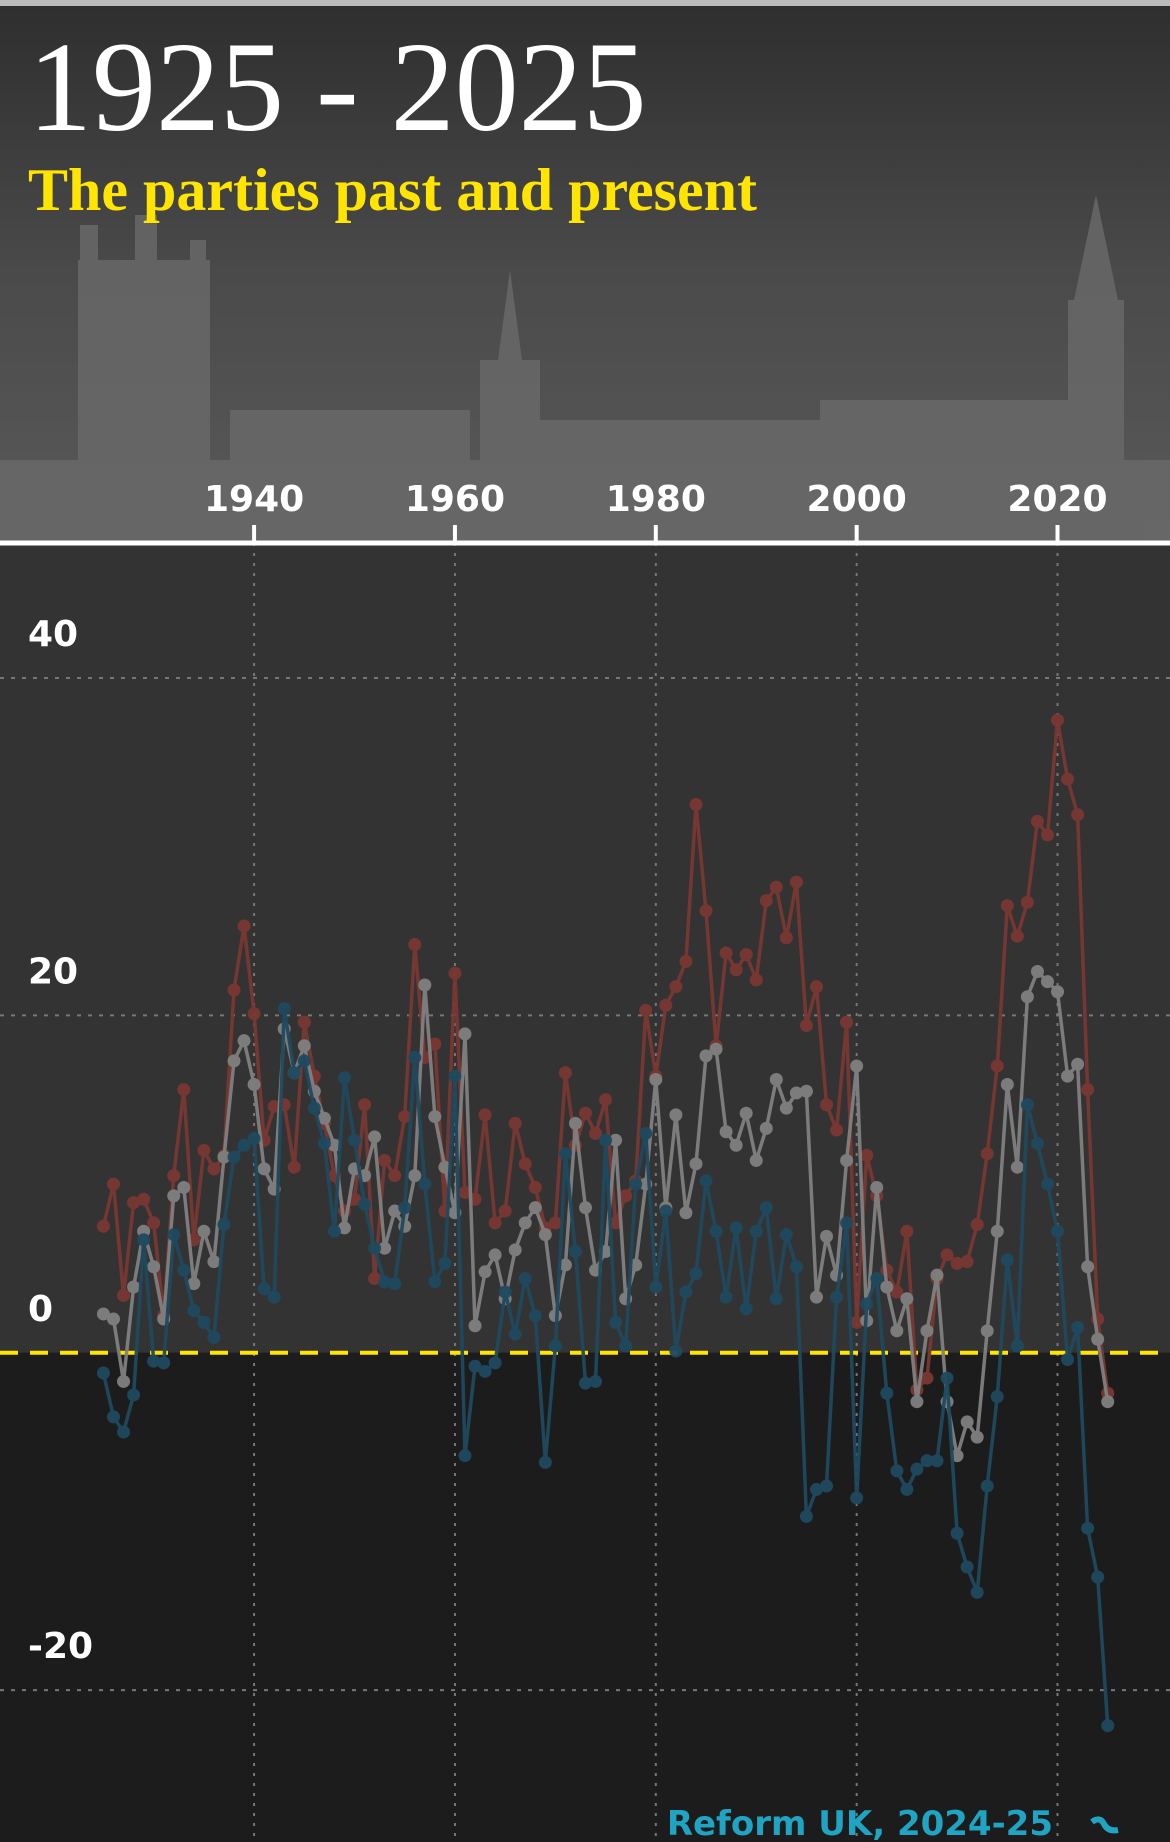 The image size is (1170, 1842). What do you see at coordinates (656, 499) in the screenshot?
I see `x-tick-label: 1980` at bounding box center [656, 499].